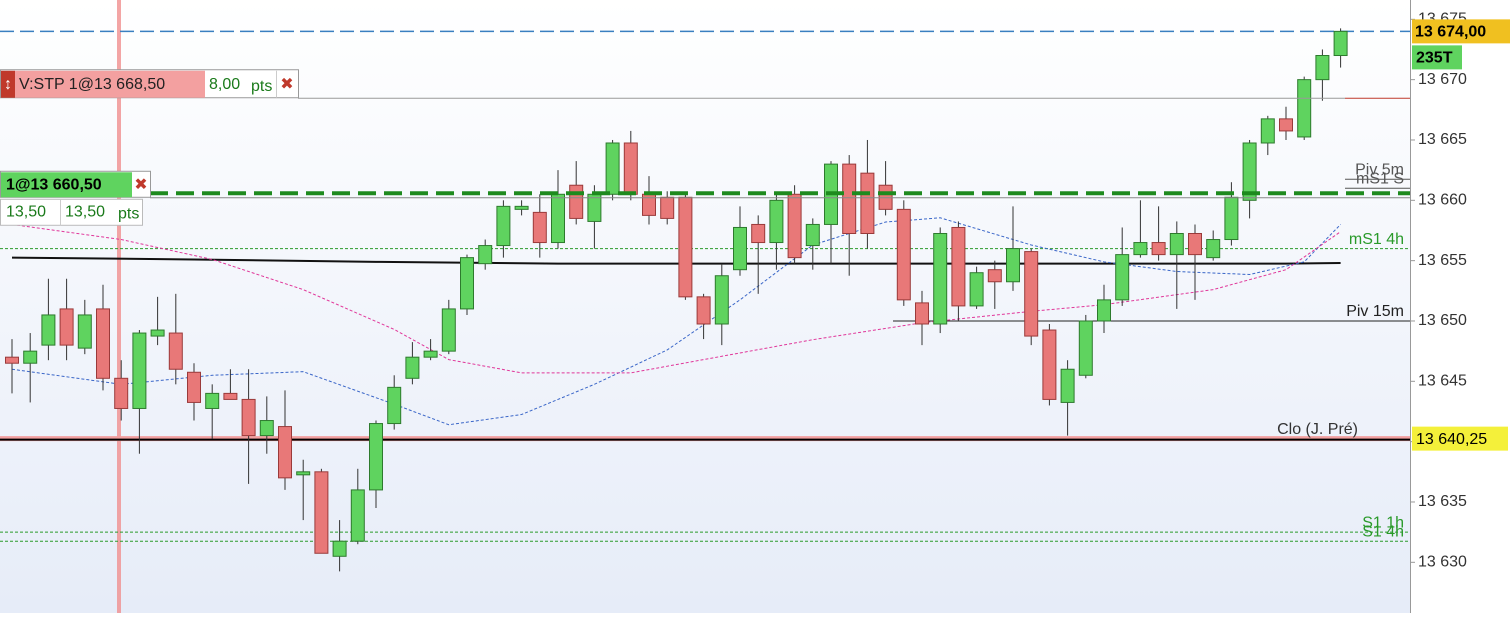  What do you see at coordinates (1379, 169) in the screenshot?
I see `level-label: Piv 5m` at bounding box center [1379, 169].